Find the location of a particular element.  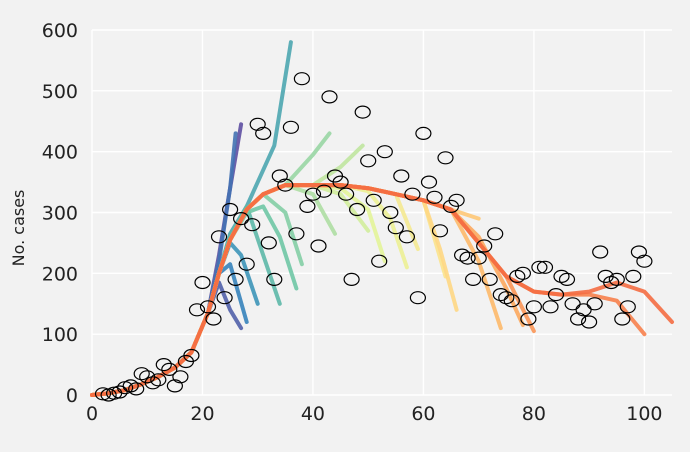

y-tick-label: 400 is located at coordinates (60, 153).